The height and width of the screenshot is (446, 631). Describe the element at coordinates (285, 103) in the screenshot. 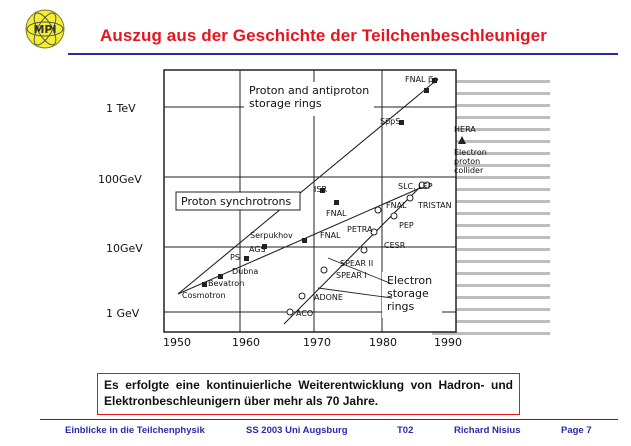

I see `label-proton-antiproton-2: storage rings` at that location.